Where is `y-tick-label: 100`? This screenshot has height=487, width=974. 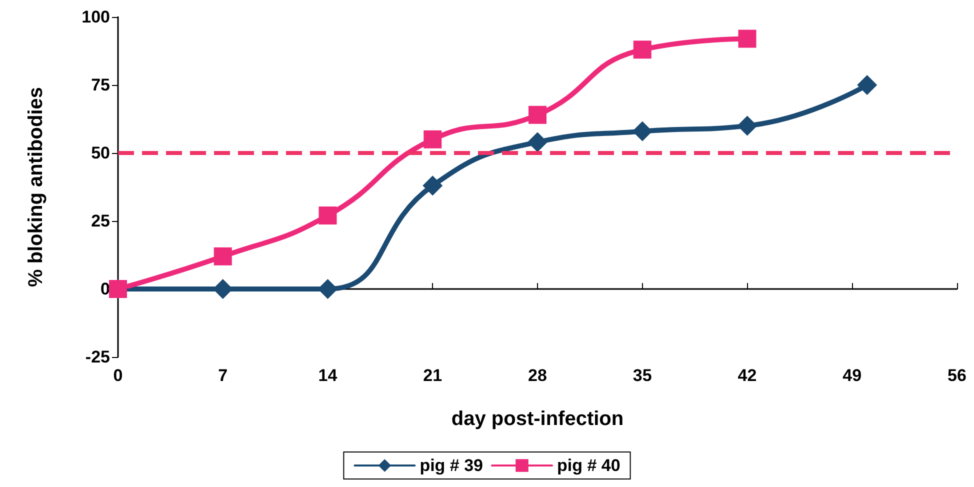
y-tick-label: 100 is located at coordinates (96, 17).